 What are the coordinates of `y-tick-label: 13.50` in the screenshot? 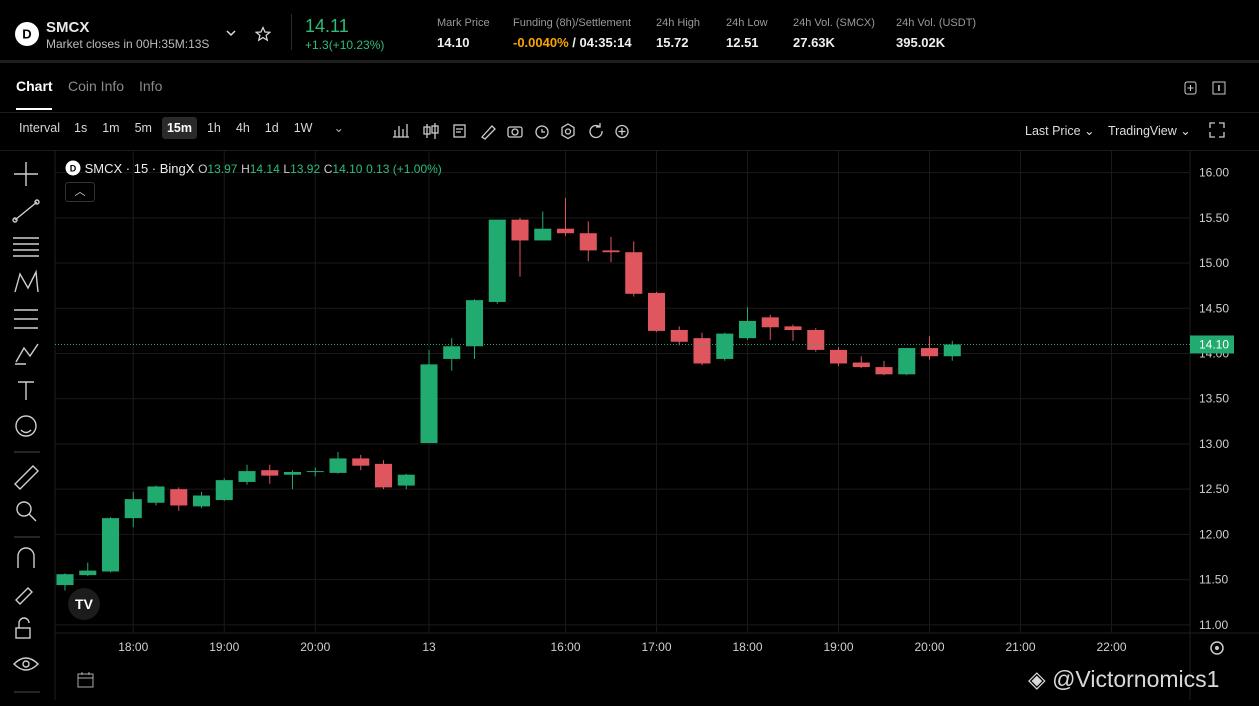 It's located at (1214, 399).